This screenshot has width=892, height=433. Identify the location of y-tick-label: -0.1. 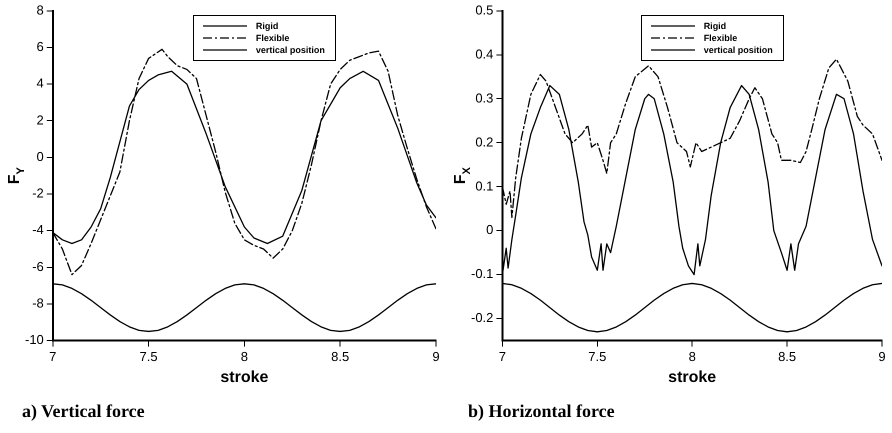
(482, 274).